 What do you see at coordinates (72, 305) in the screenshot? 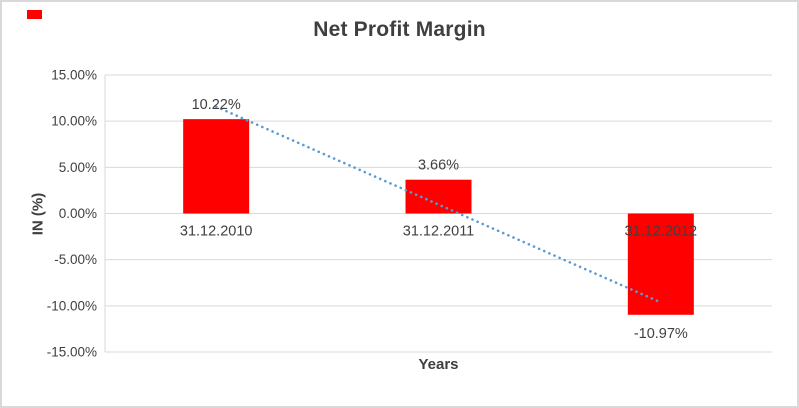
I see `y-tick-label: -10.00%` at bounding box center [72, 305].